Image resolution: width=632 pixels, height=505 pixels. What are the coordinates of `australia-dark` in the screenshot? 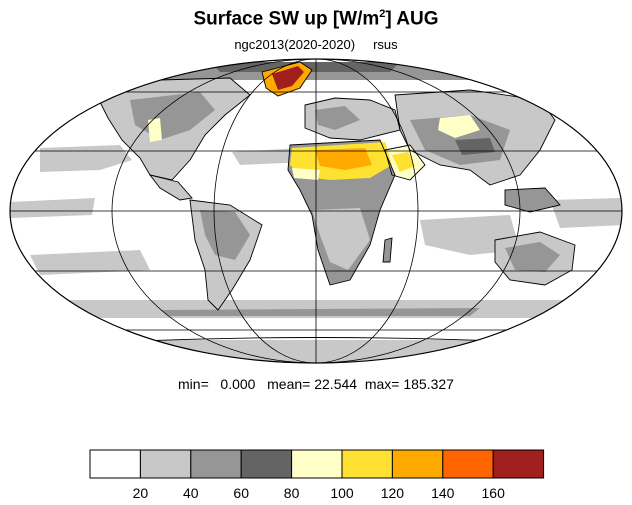 It's located at (532, 257).